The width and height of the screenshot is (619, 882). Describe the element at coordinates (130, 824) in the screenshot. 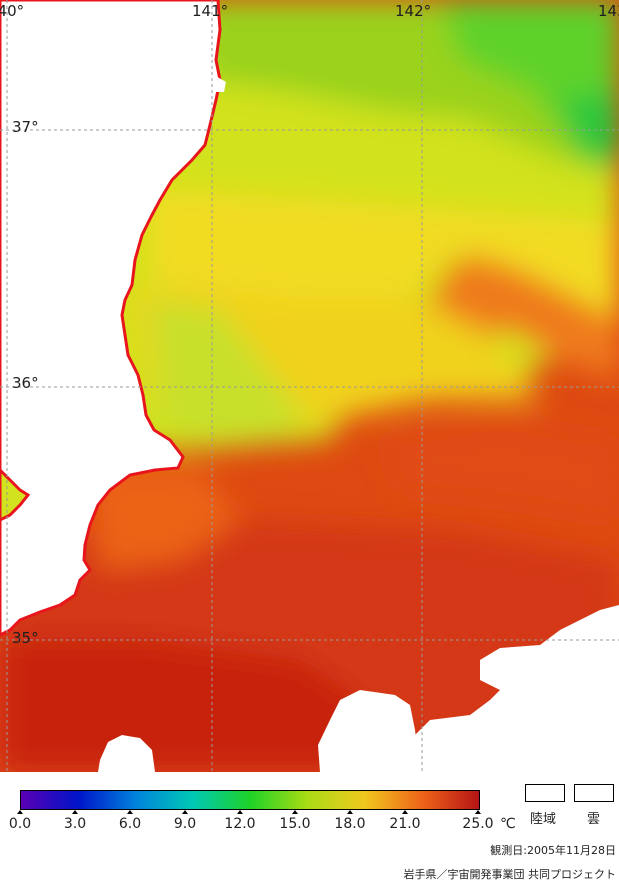

I see `colorbar-tick-label: 6.0` at that location.